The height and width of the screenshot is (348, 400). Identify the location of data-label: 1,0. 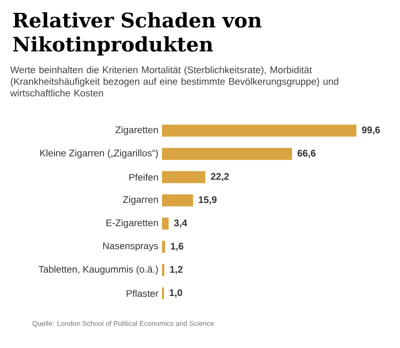
(176, 293).